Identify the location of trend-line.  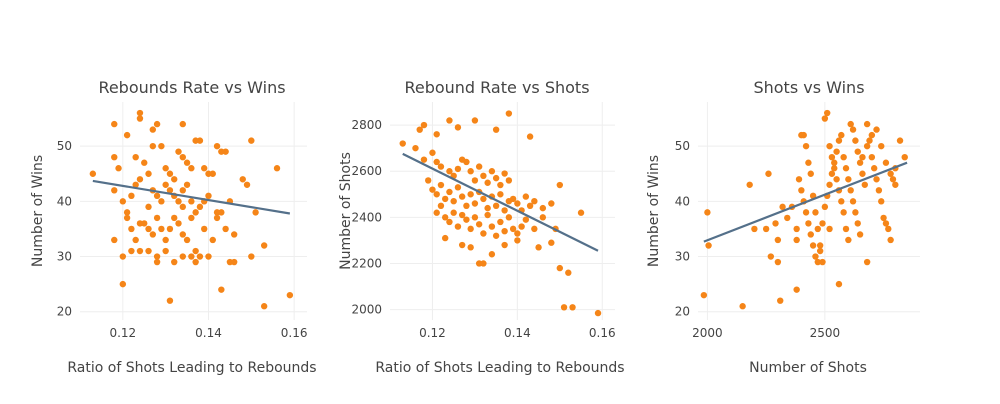
(805, 202).